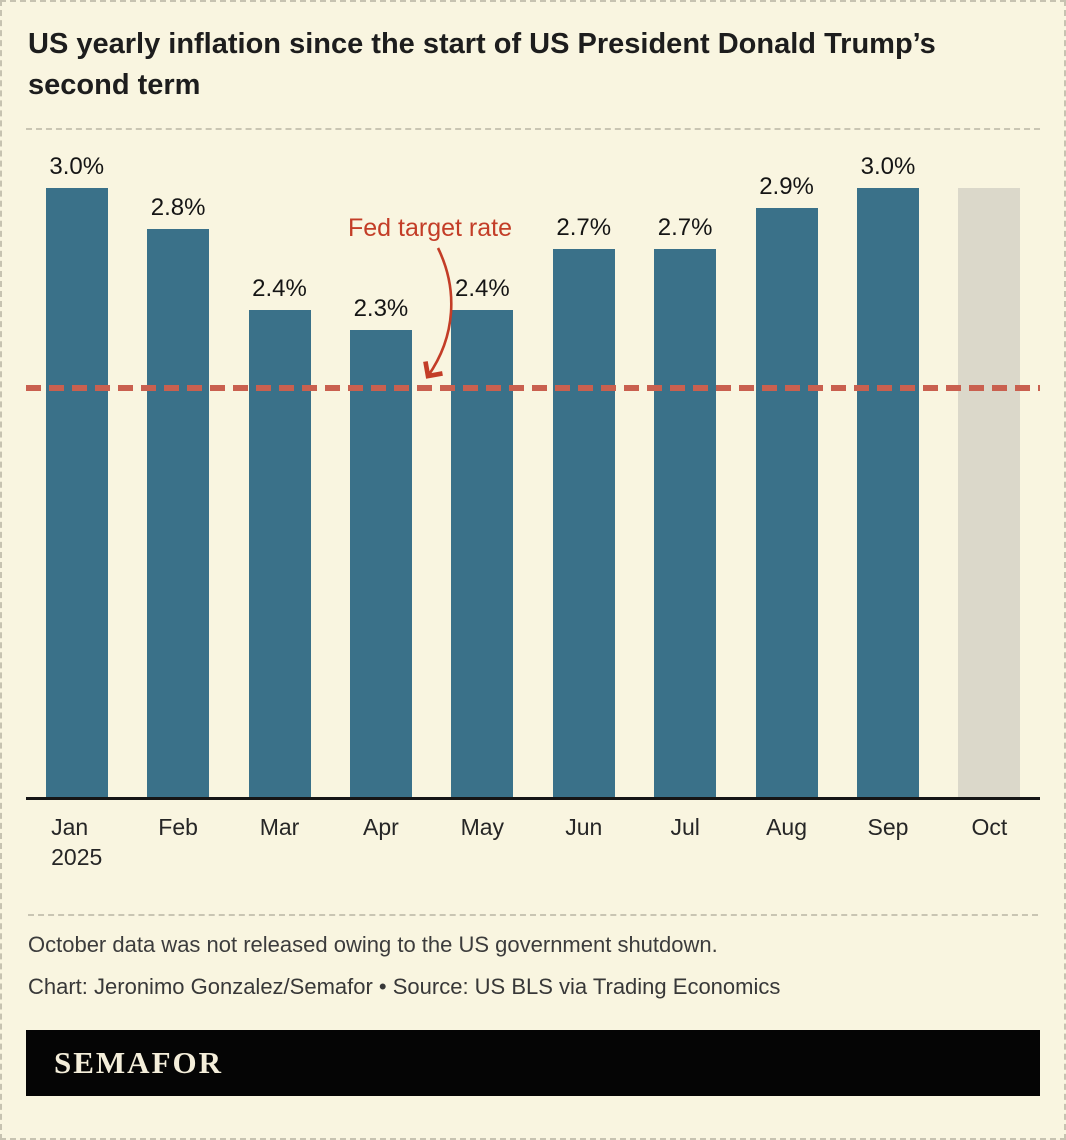  Describe the element at coordinates (989, 827) in the screenshot. I see `x-axis-label: Oct` at that location.